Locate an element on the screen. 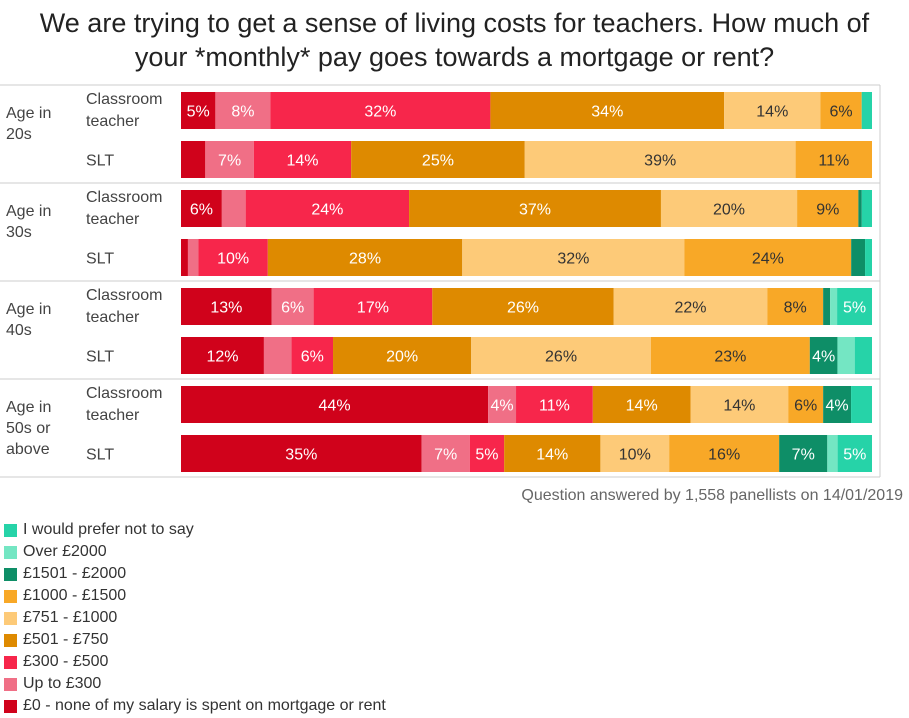 This screenshot has width=909, height=718. legend-item: I would prefer not to say is located at coordinates (195, 530).